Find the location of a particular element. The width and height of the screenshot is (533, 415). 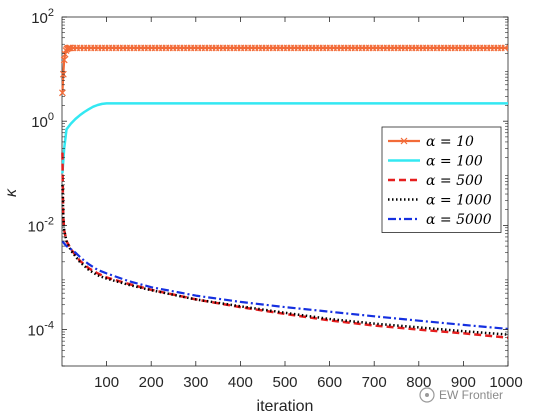

legend: α = 10 α = 100 α = 500 α = 1000 α = 5000 is located at coordinates (441, 179).